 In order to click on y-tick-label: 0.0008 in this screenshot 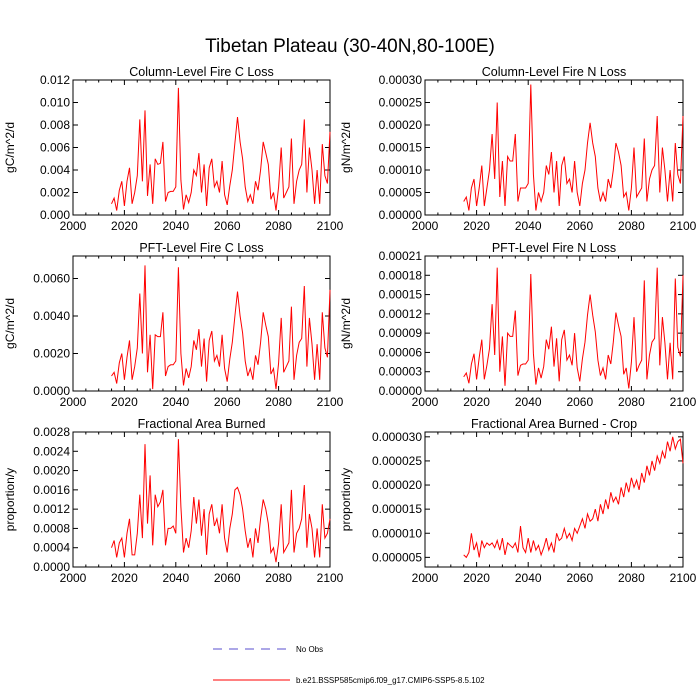, I will do `click(51, 528)`.